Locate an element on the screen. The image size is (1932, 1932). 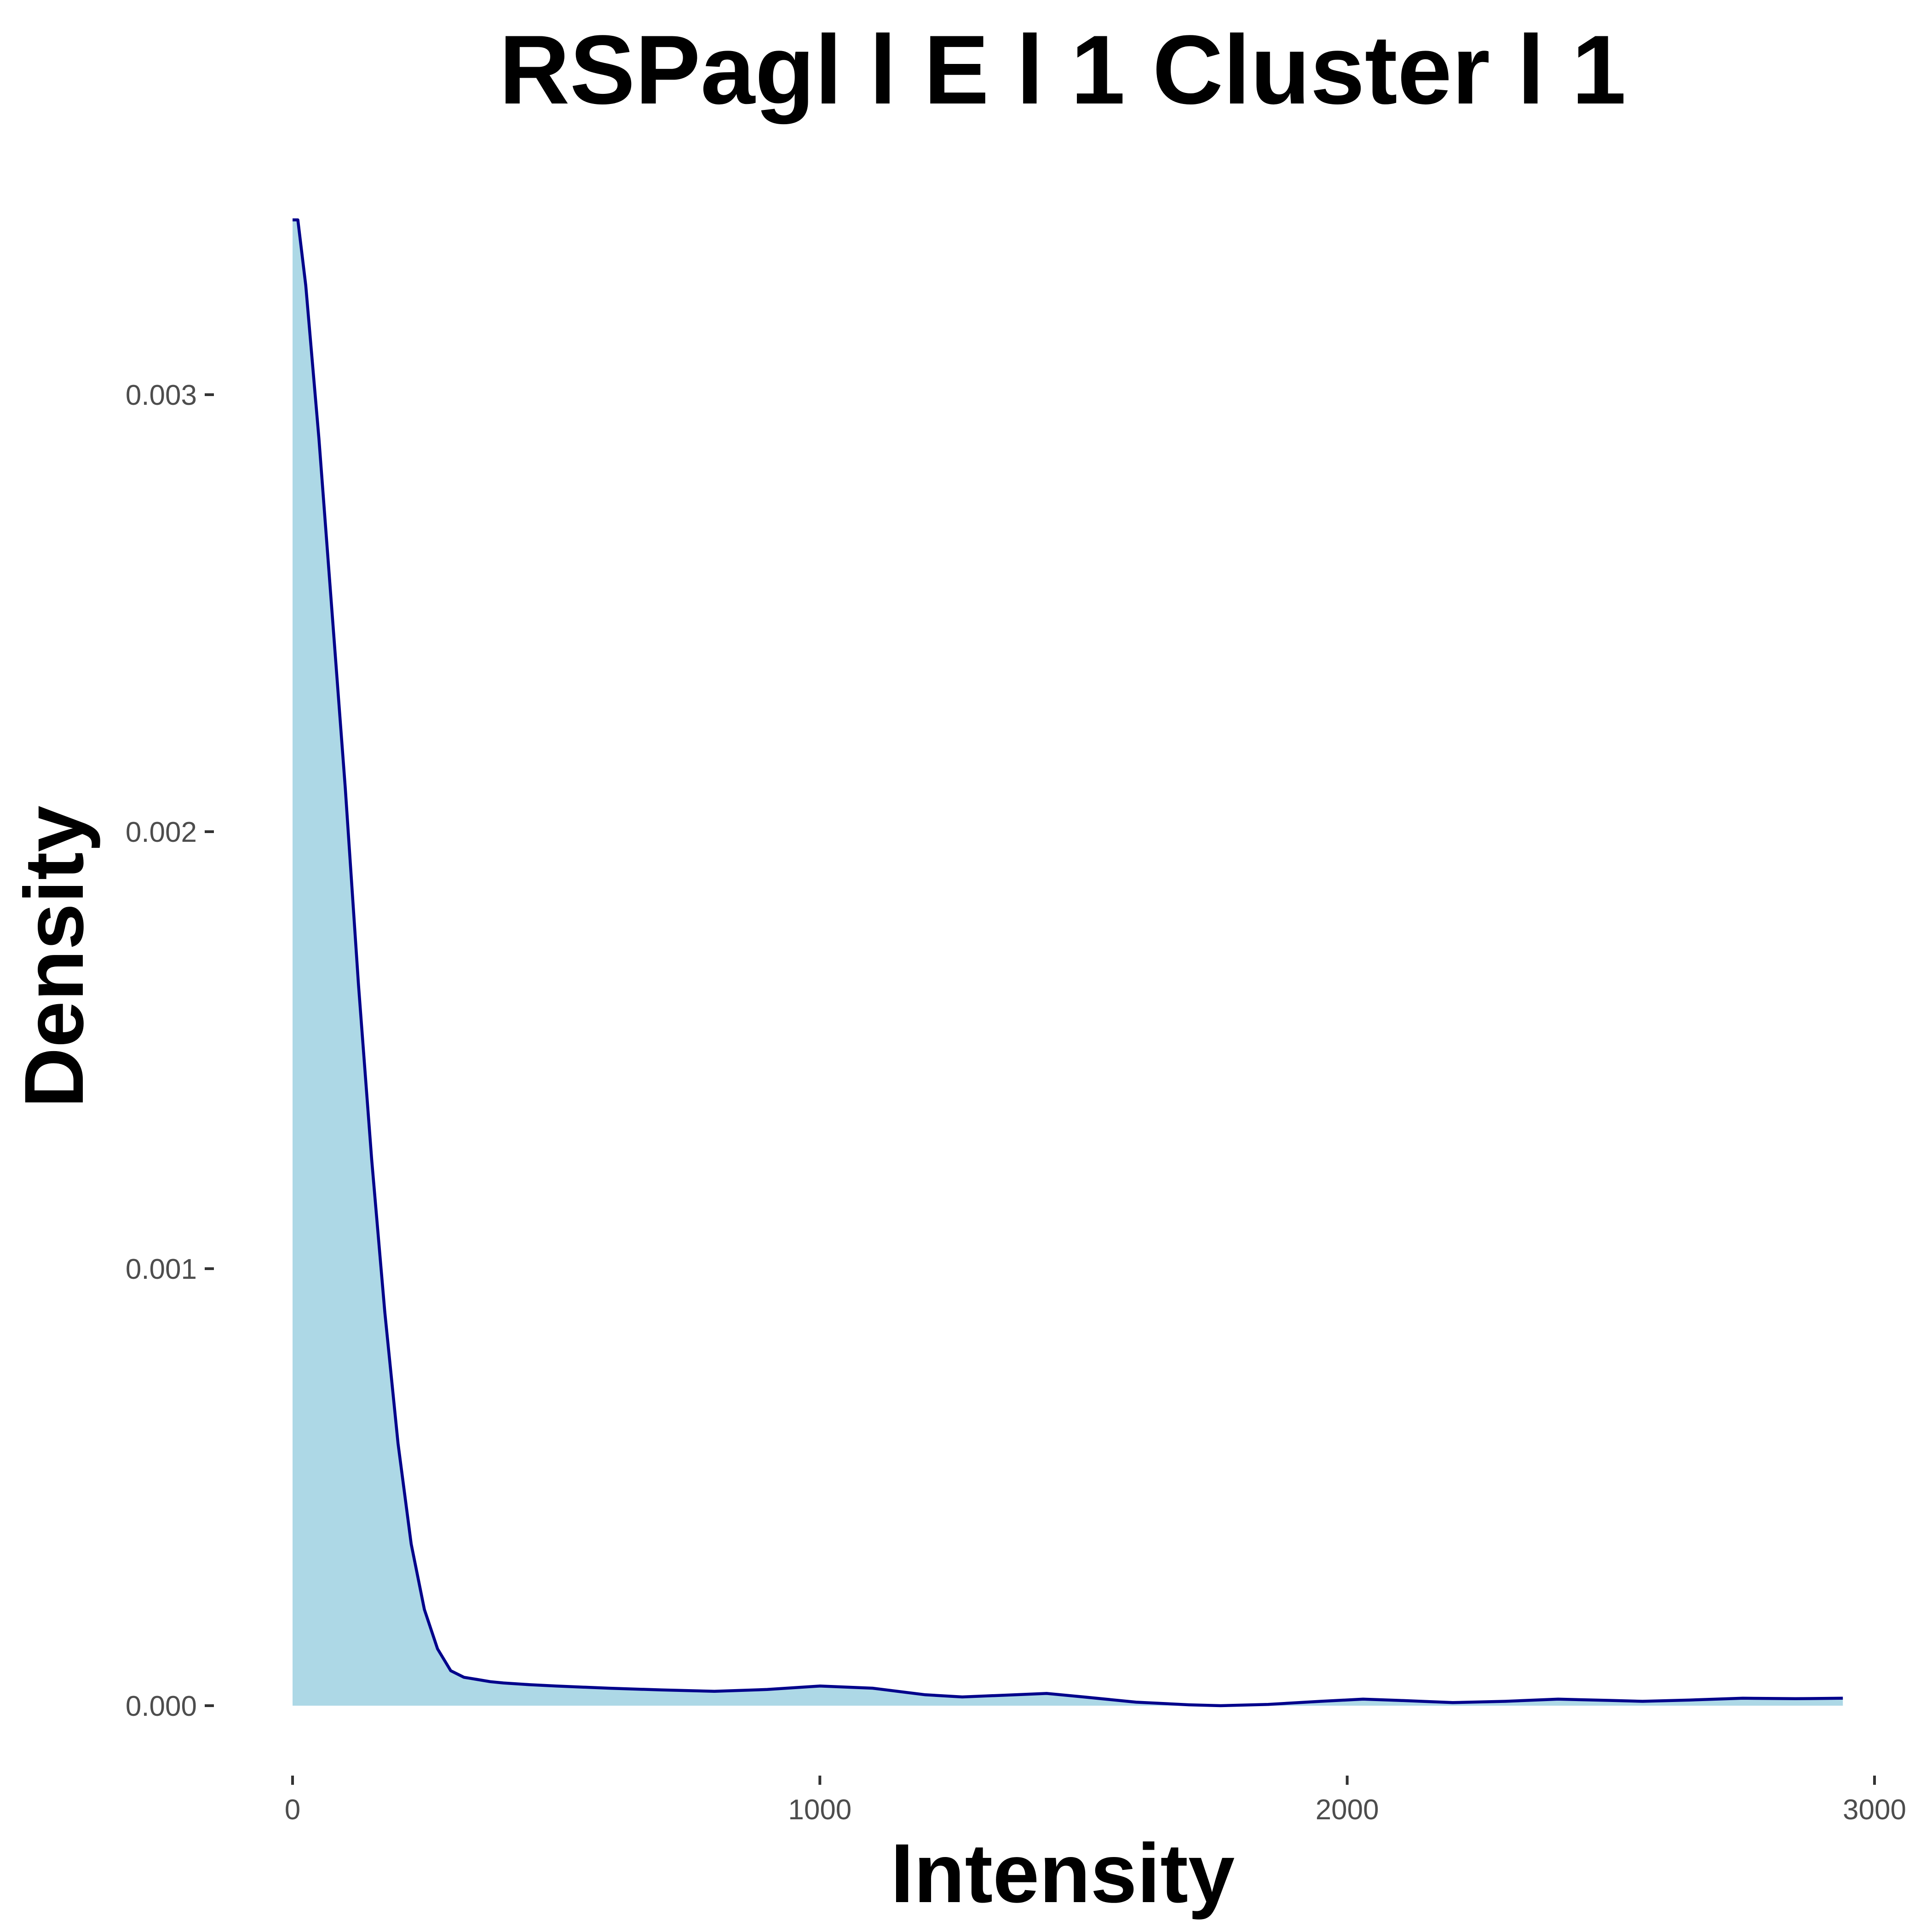
y-tick-label: 0.002 is located at coordinates (161, 832).